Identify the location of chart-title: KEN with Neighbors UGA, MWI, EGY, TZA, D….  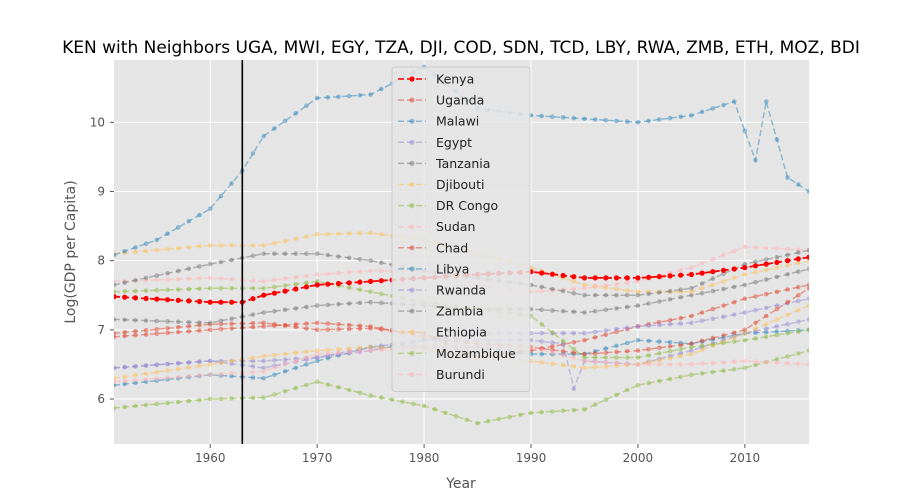
(461, 48).